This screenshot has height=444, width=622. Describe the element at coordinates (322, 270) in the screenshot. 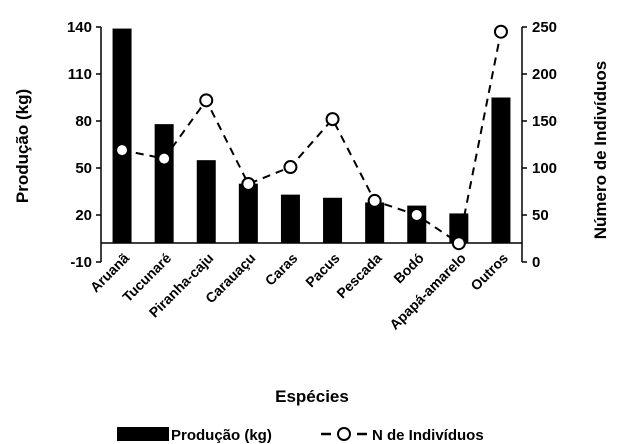

I see `x-tick-label-6: Pacus` at that location.